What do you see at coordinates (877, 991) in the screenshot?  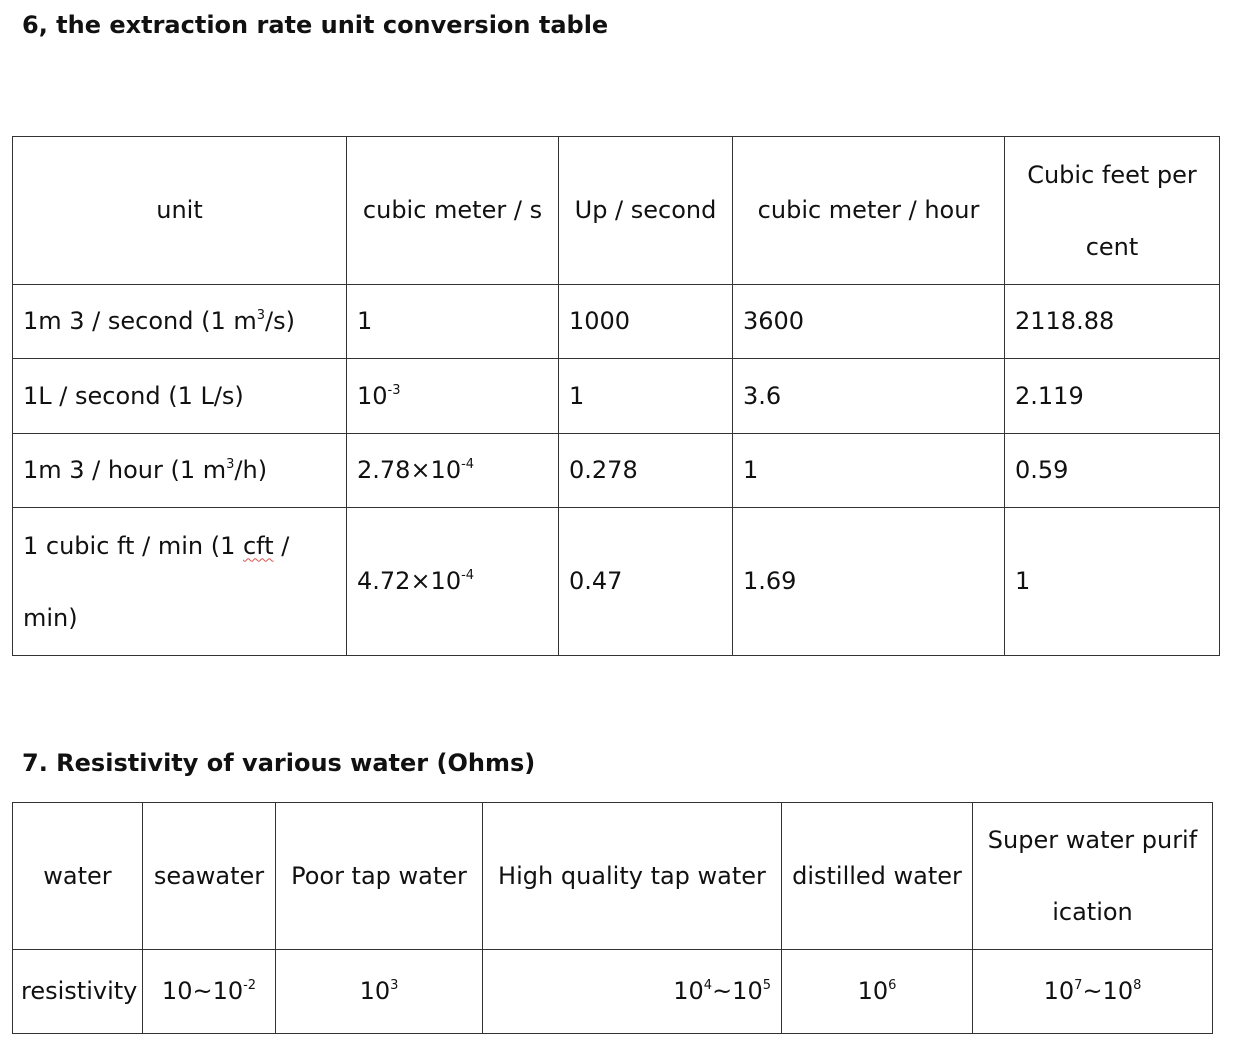 I see `value-cell: 106` at bounding box center [877, 991].